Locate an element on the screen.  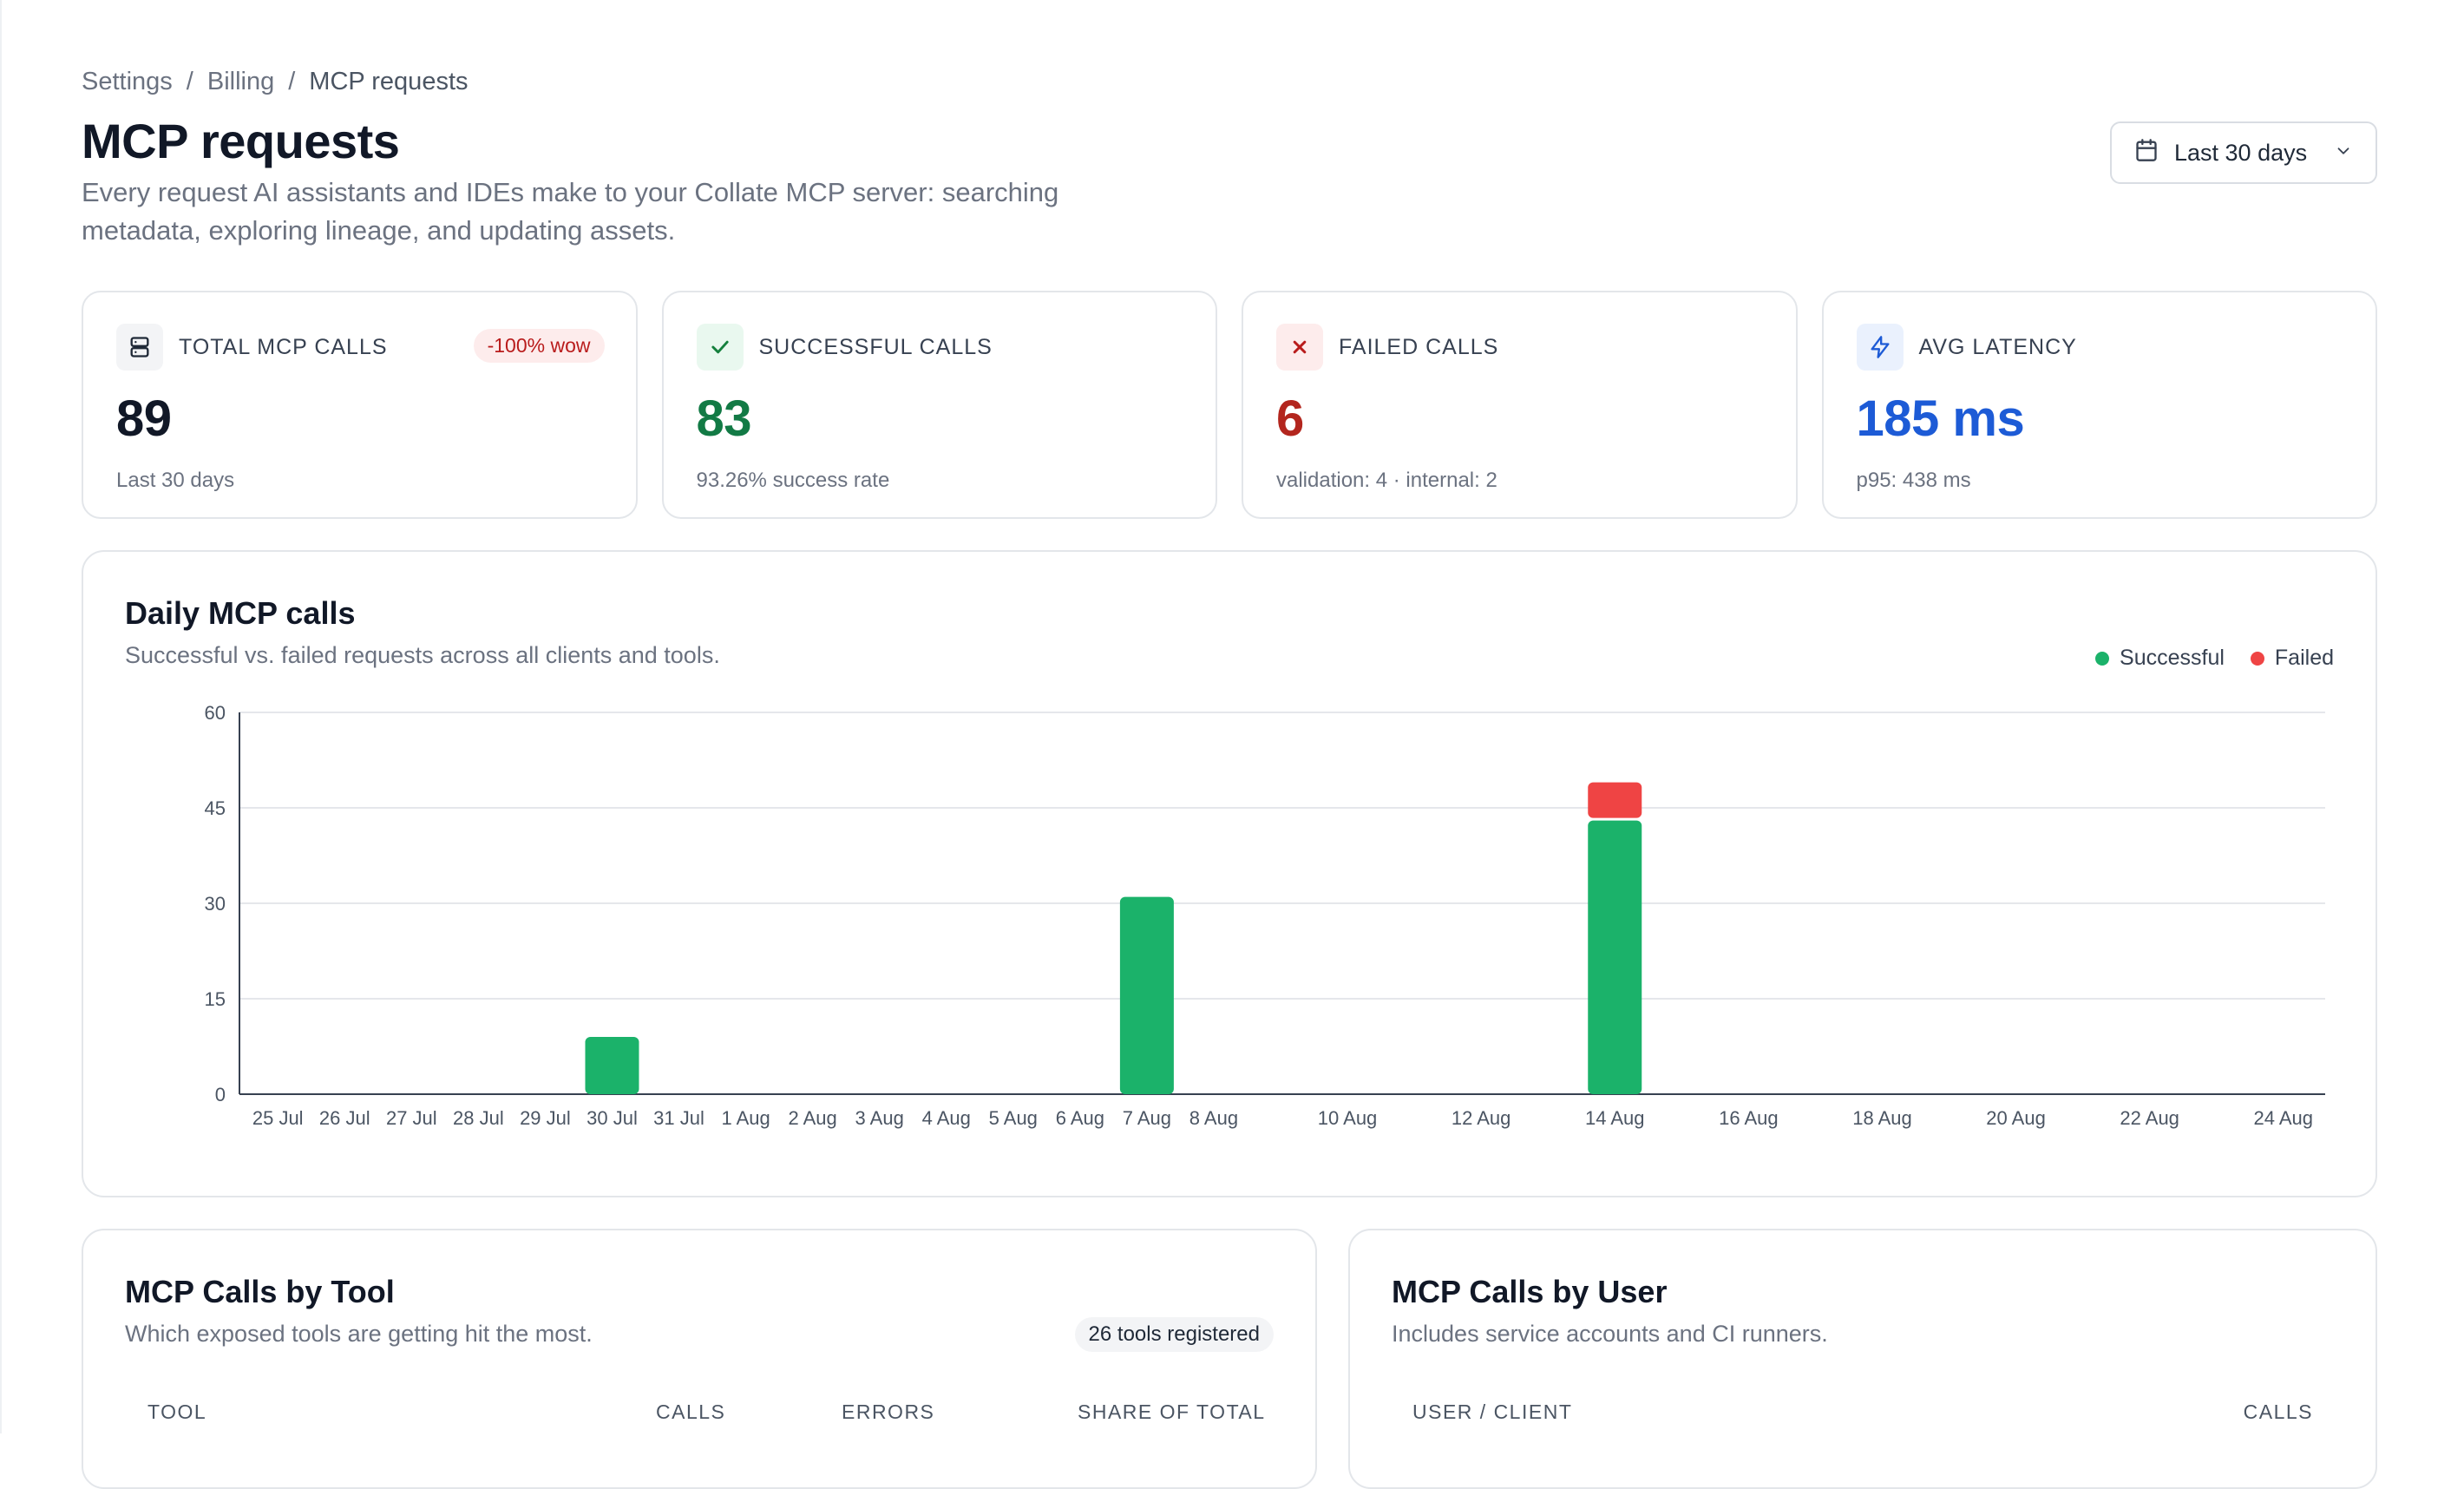
card-title: MCP Calls by Tool is located at coordinates (260, 1291).